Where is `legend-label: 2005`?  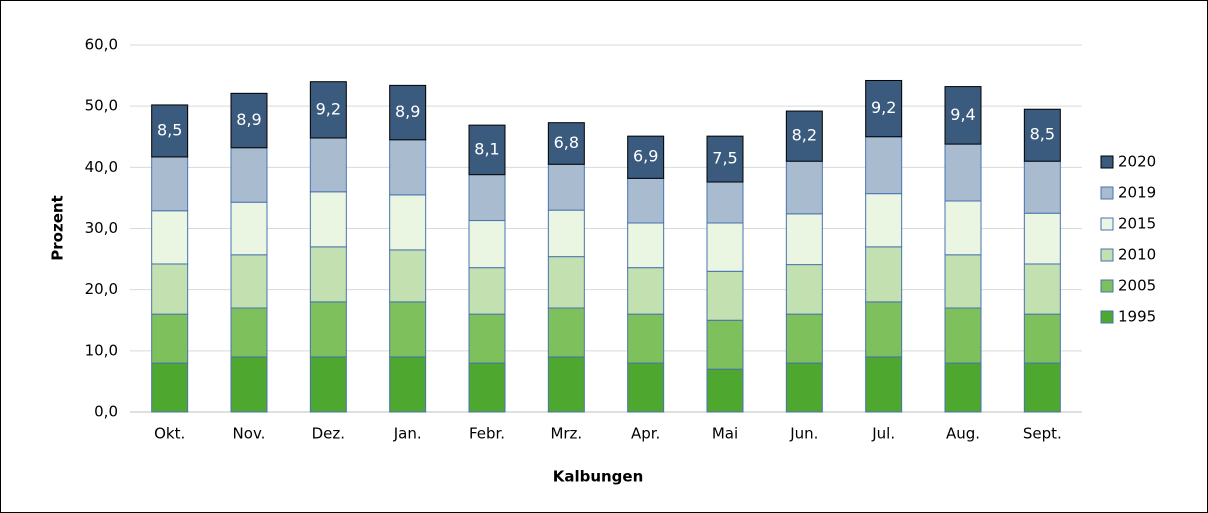 legend-label: 2005 is located at coordinates (1137, 286).